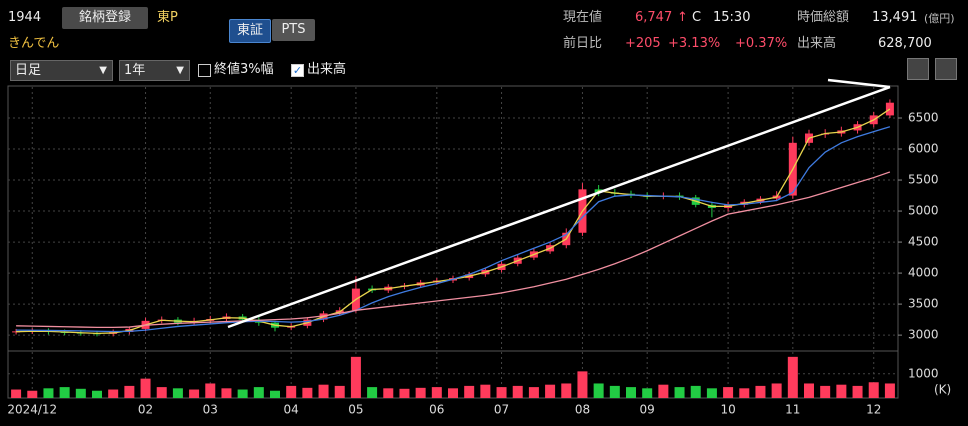 The width and height of the screenshot is (968, 426). Describe the element at coordinates (327, 69) in the screenshot. I see `checkbox-label: 出来高` at that location.